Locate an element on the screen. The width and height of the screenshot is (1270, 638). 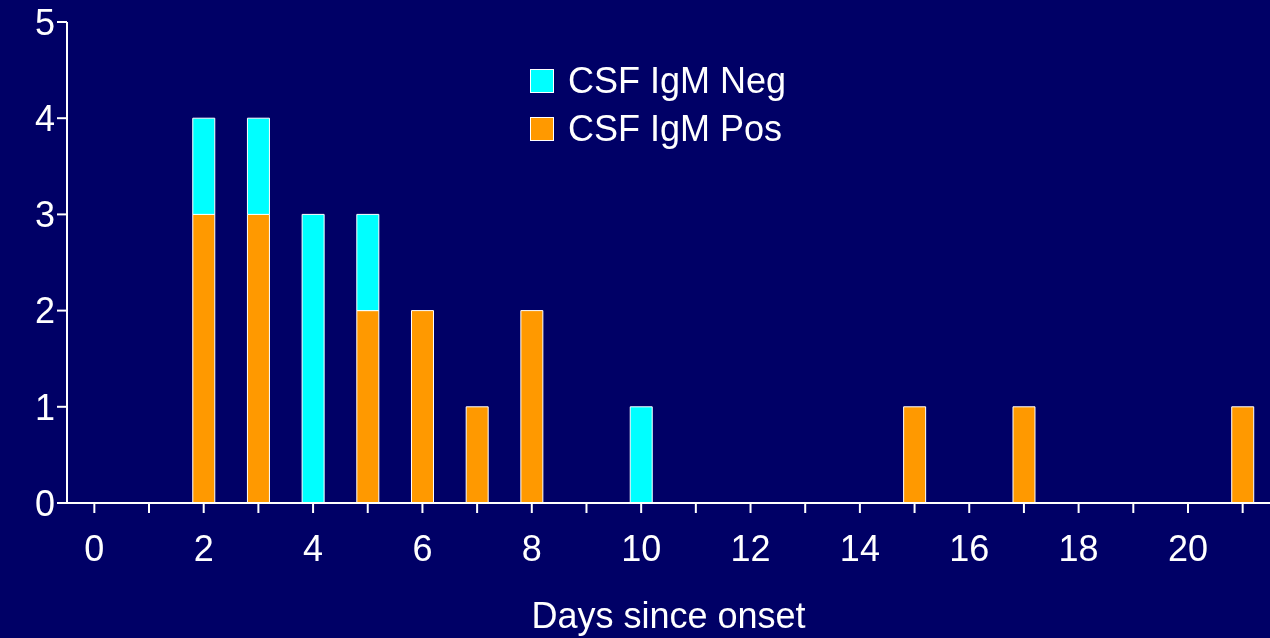
x-tick-label: 16 is located at coordinates (969, 548).